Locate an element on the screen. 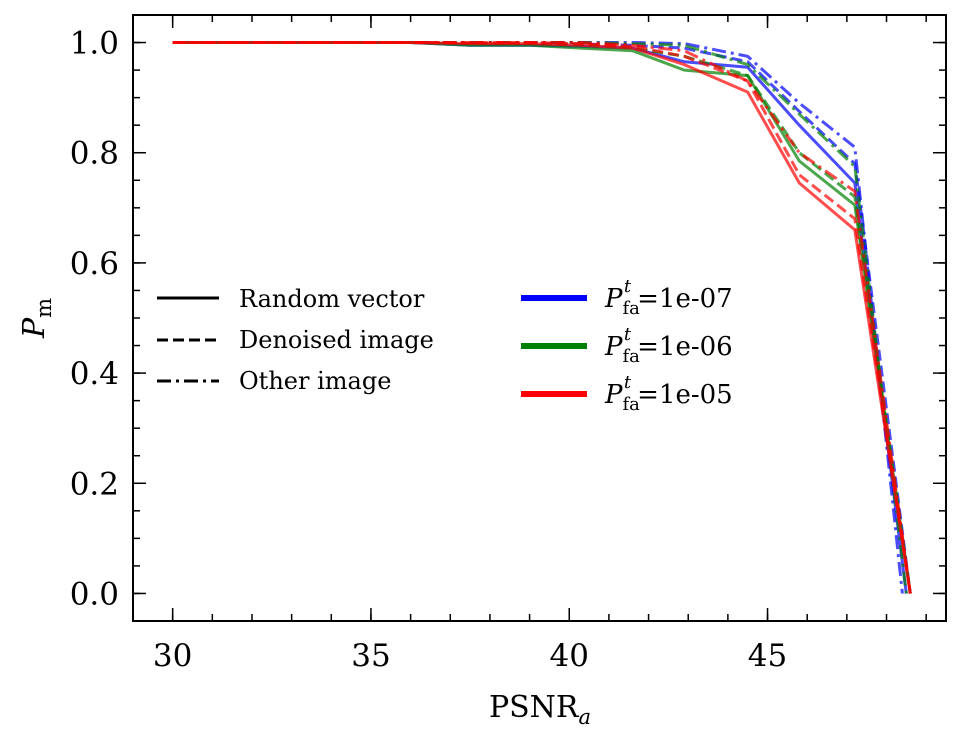 This screenshot has height=737, width=961. y-tick-label: 1.0 is located at coordinates (94, 44).